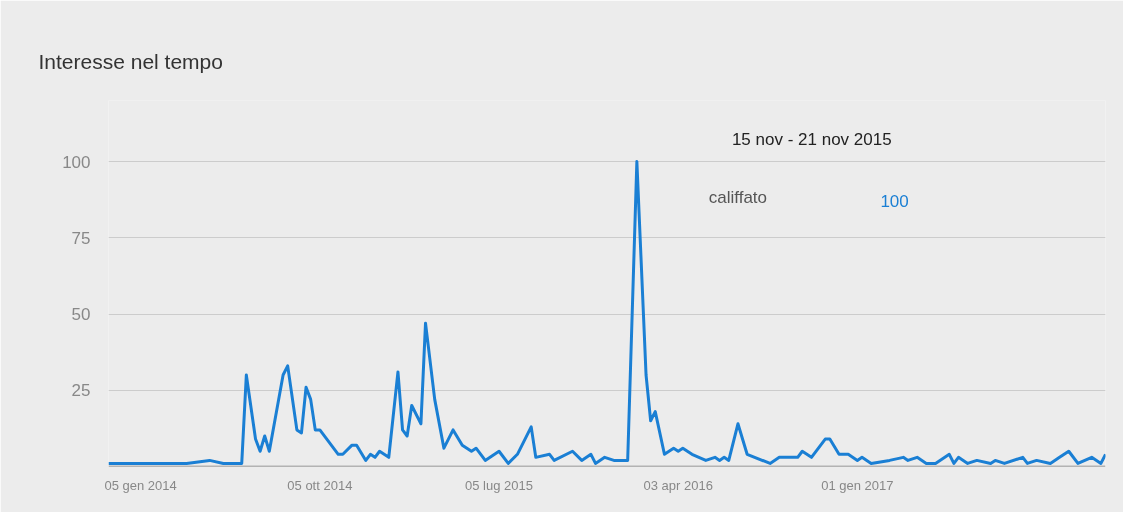 Image resolution: width=1123 pixels, height=512 pixels. I want to click on x-tick-label: 05 ott 2014, so click(320, 485).